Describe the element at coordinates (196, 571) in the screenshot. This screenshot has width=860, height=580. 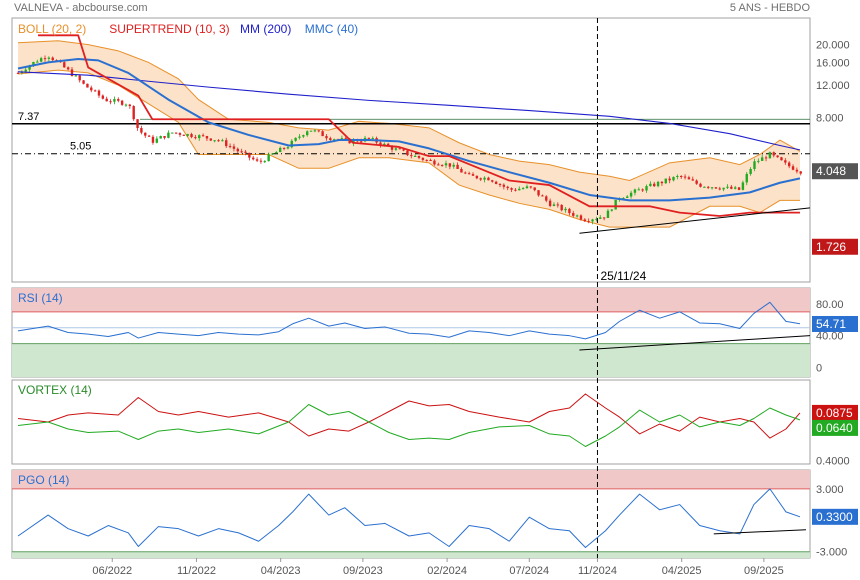
I see `x-axis-label: 11/2022` at that location.